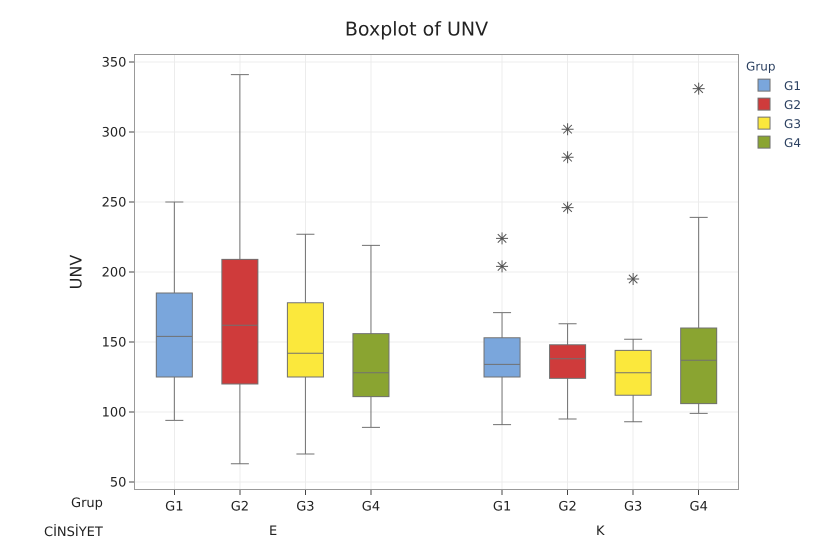  Describe the element at coordinates (761, 67) in the screenshot. I see `legend-title: Grup` at that location.